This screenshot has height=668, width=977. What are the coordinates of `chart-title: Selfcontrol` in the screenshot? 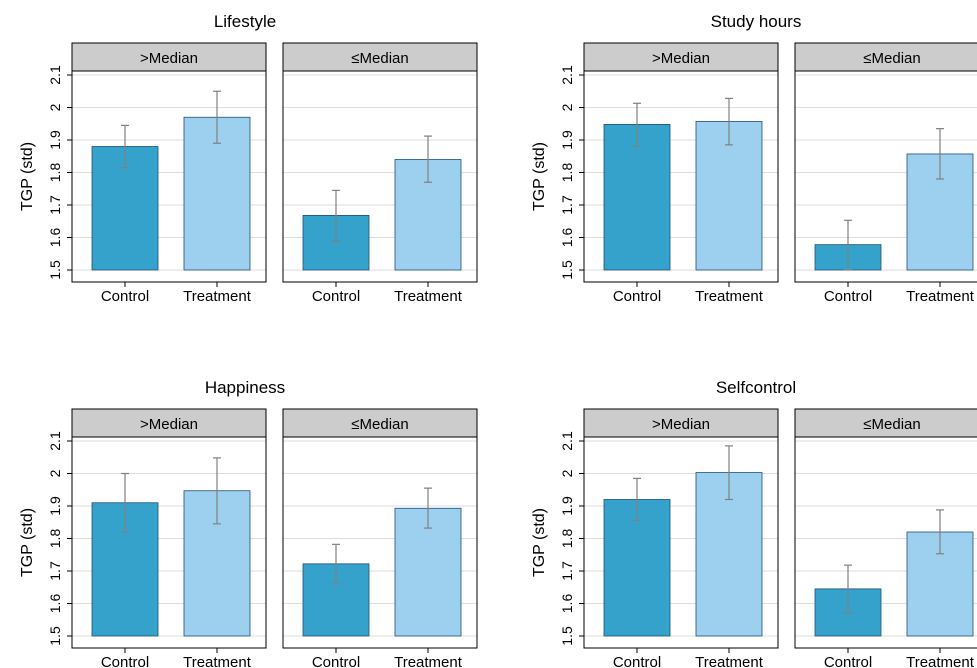 It's located at (756, 387).